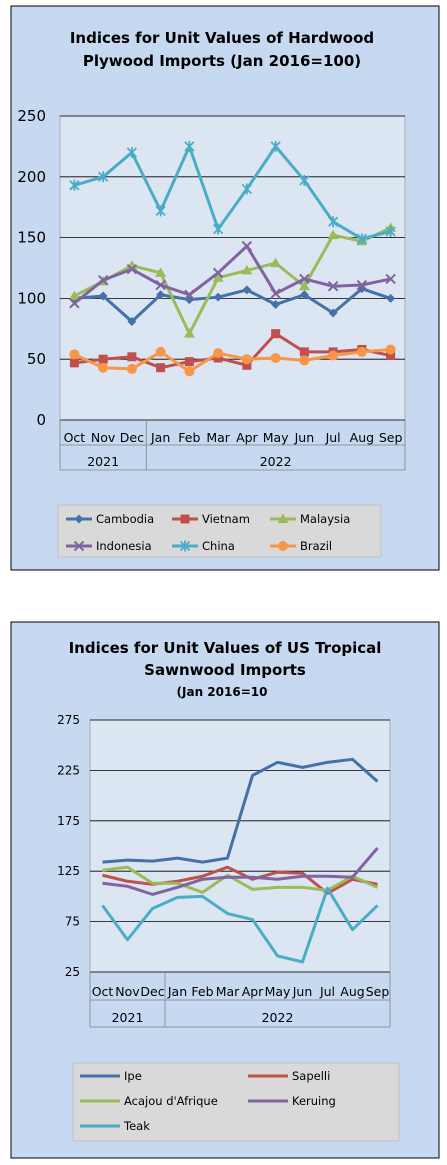 The width and height of the screenshot is (447, 1165). I want to click on chart-1-x-tick-label: Sep, so click(391, 437).